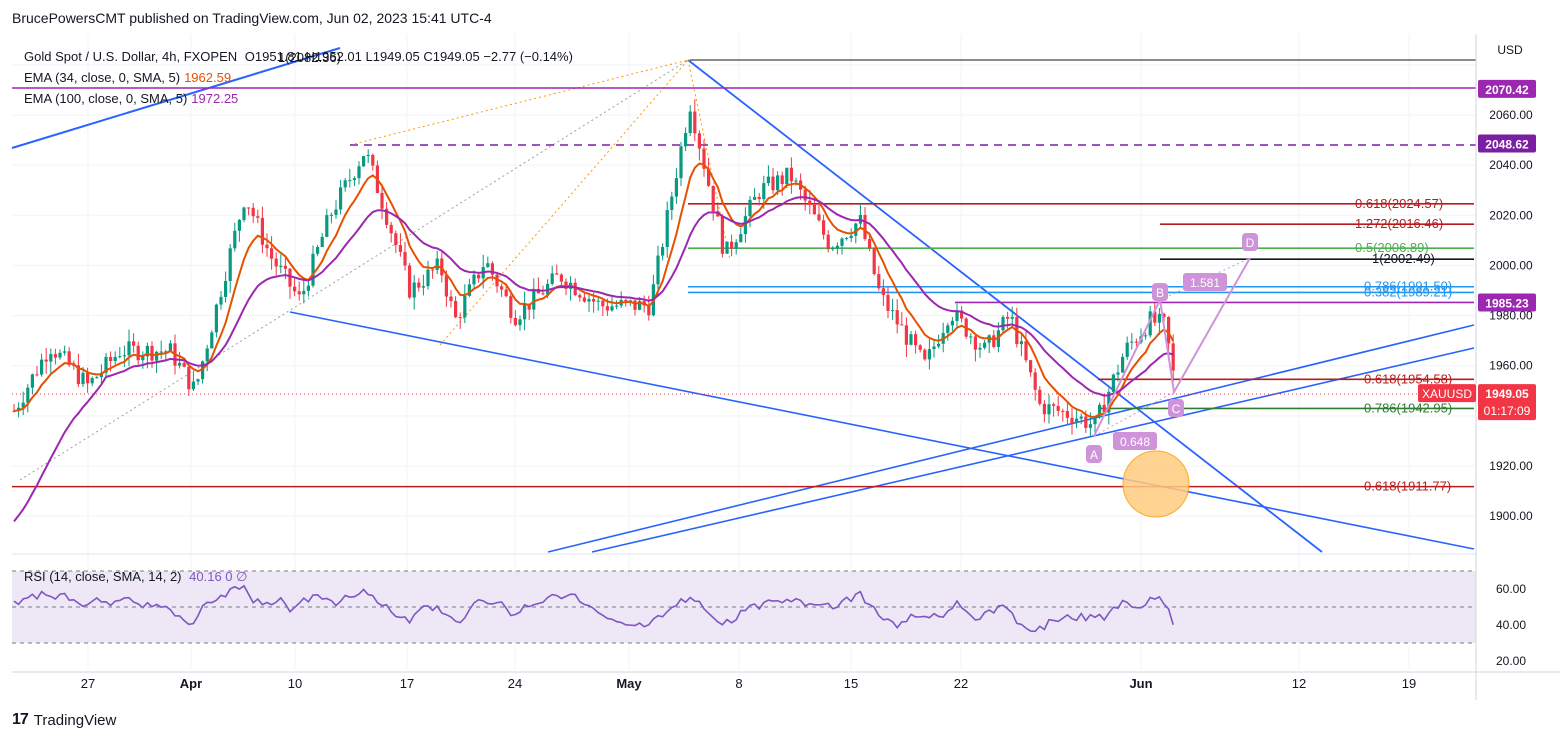 The width and height of the screenshot is (1562, 743). What do you see at coordinates (64, 720) in the screenshot?
I see `footer-brand: 17 TradingView` at bounding box center [64, 720].